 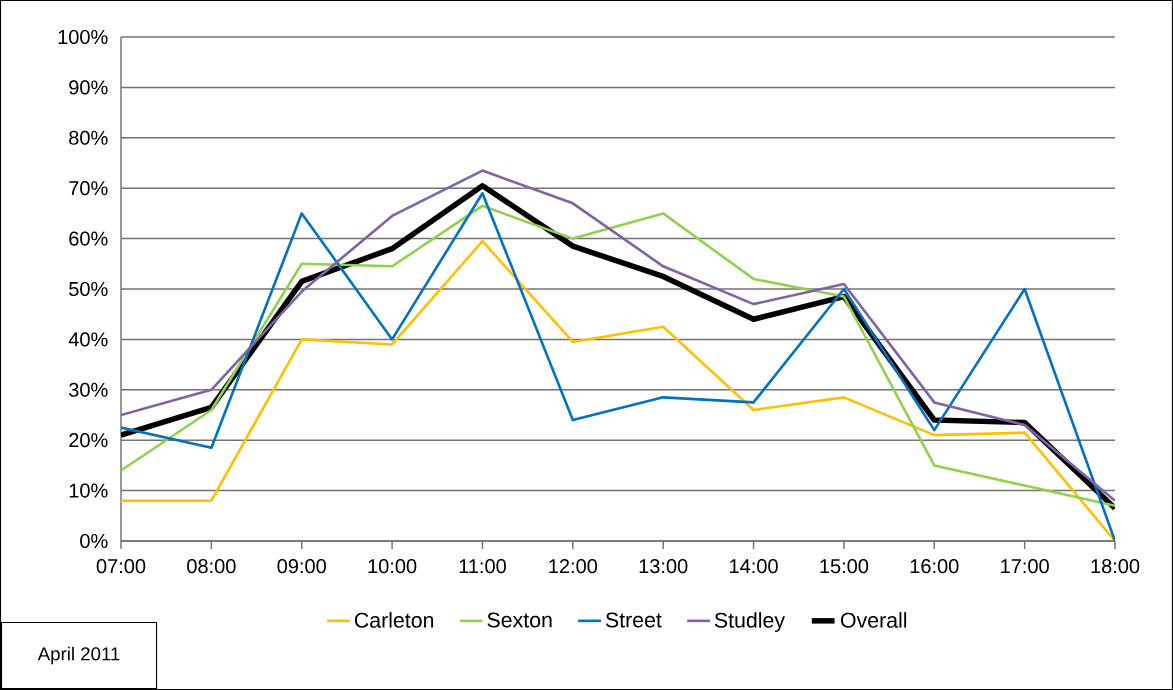 What do you see at coordinates (394, 620) in the screenshot?
I see `legend-label: Carleton` at bounding box center [394, 620].